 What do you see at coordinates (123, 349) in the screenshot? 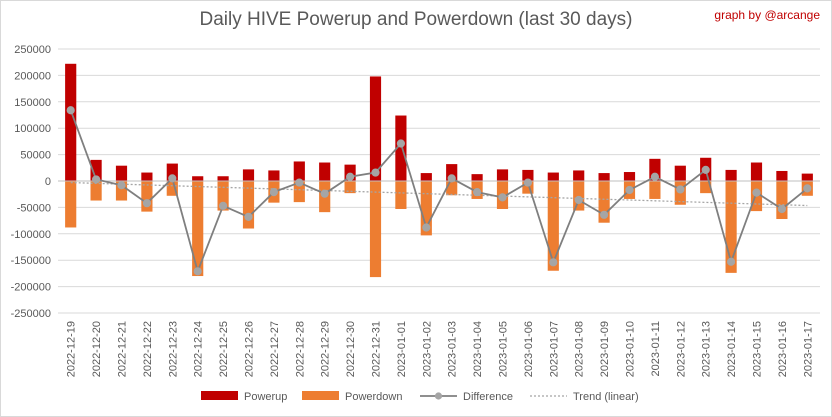
I see `x-tick-label: 2022-12-21` at bounding box center [123, 349].